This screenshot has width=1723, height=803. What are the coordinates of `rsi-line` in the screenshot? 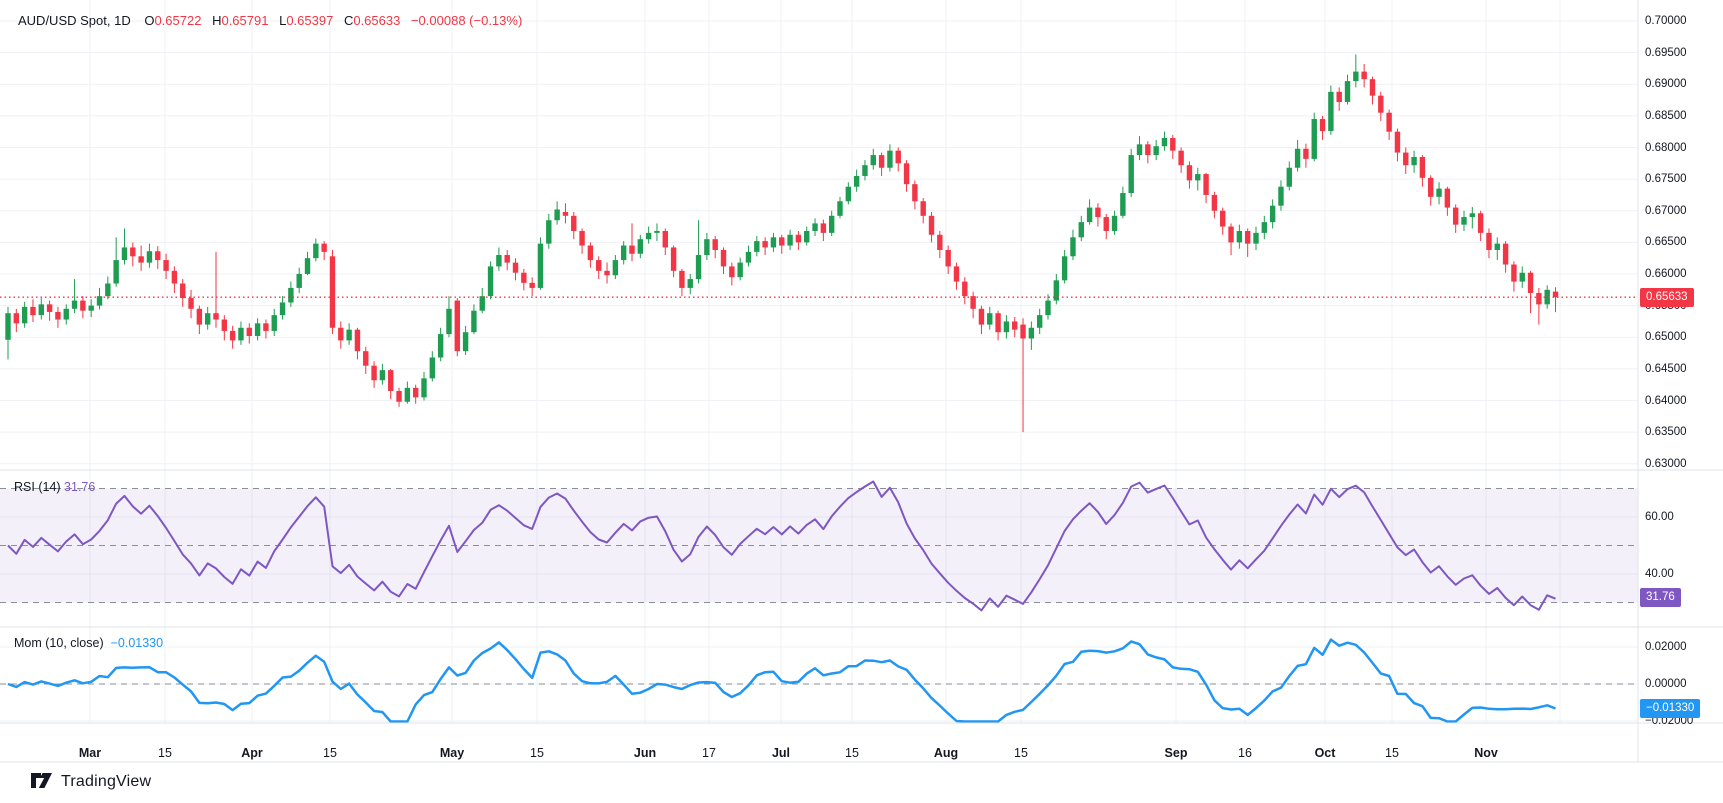 It's located at (781, 546).